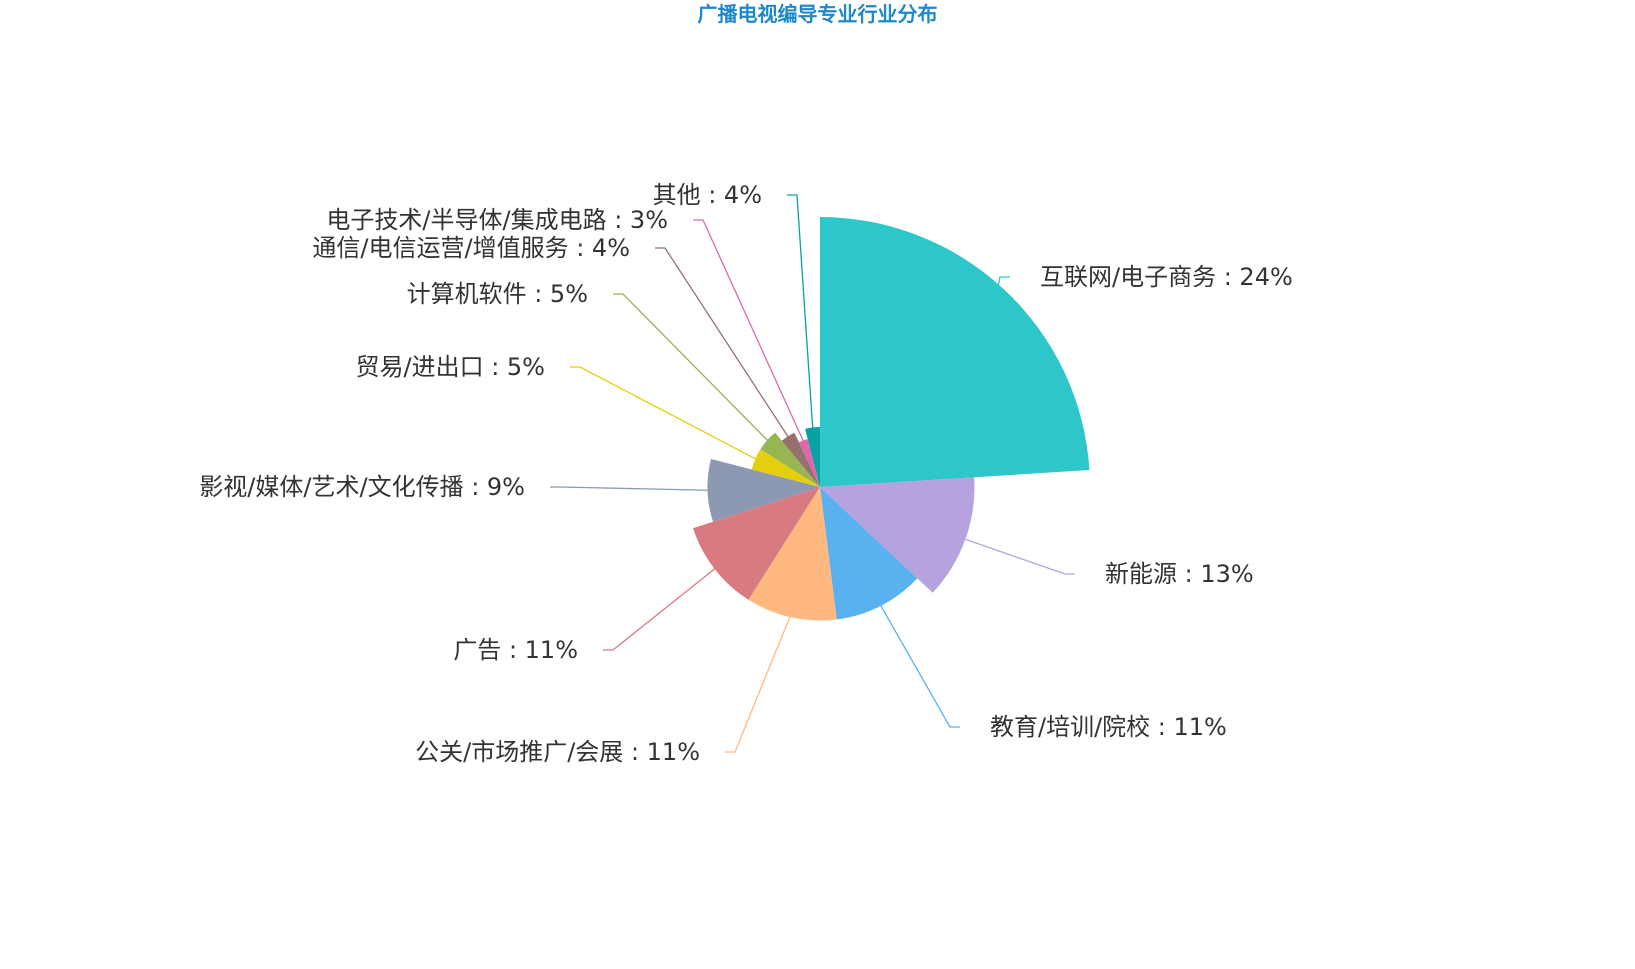 This screenshot has height=969, width=1635. Describe the element at coordinates (817, 14) in the screenshot. I see `chart-title: 广播电视编导专业行业分布` at that location.